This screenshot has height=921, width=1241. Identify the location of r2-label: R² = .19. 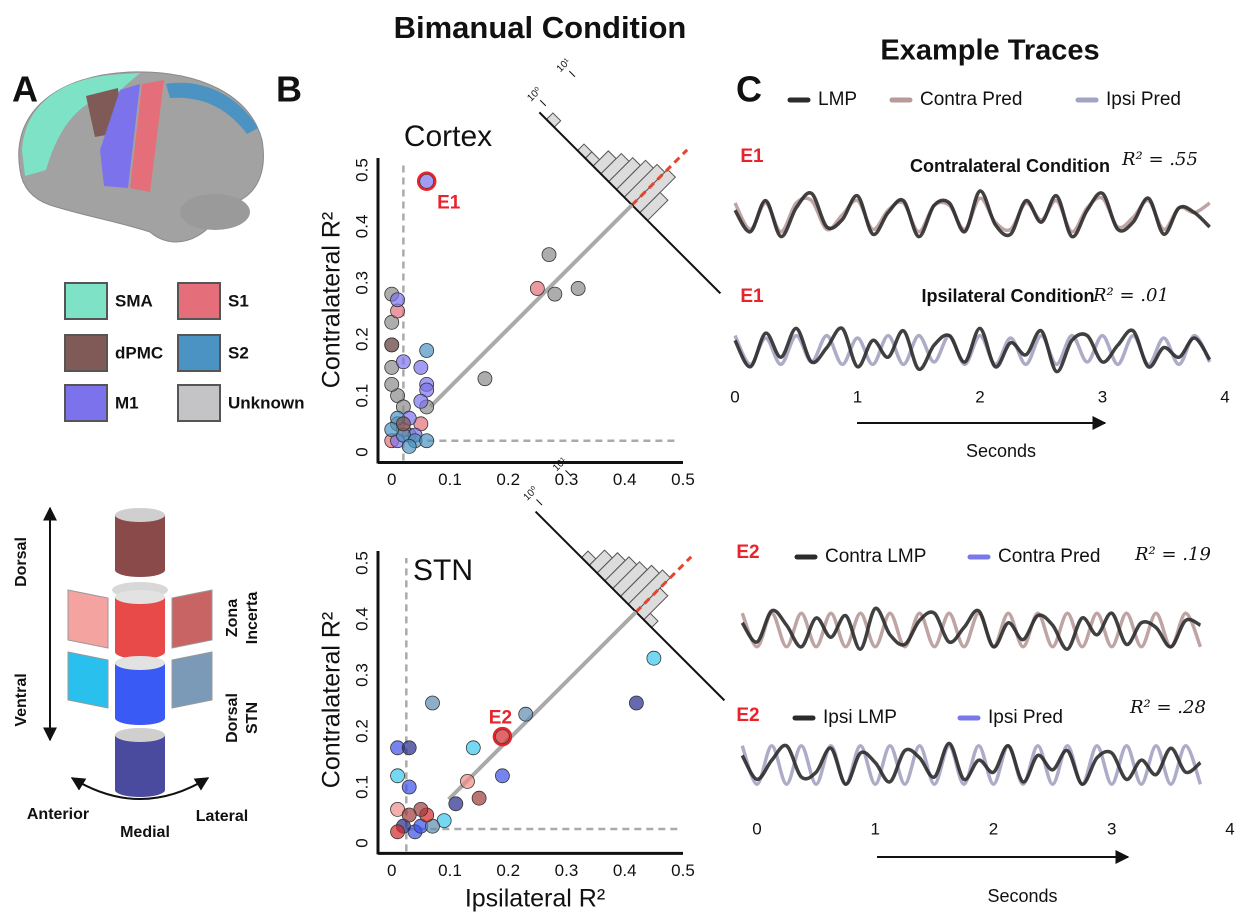
(1172, 554).